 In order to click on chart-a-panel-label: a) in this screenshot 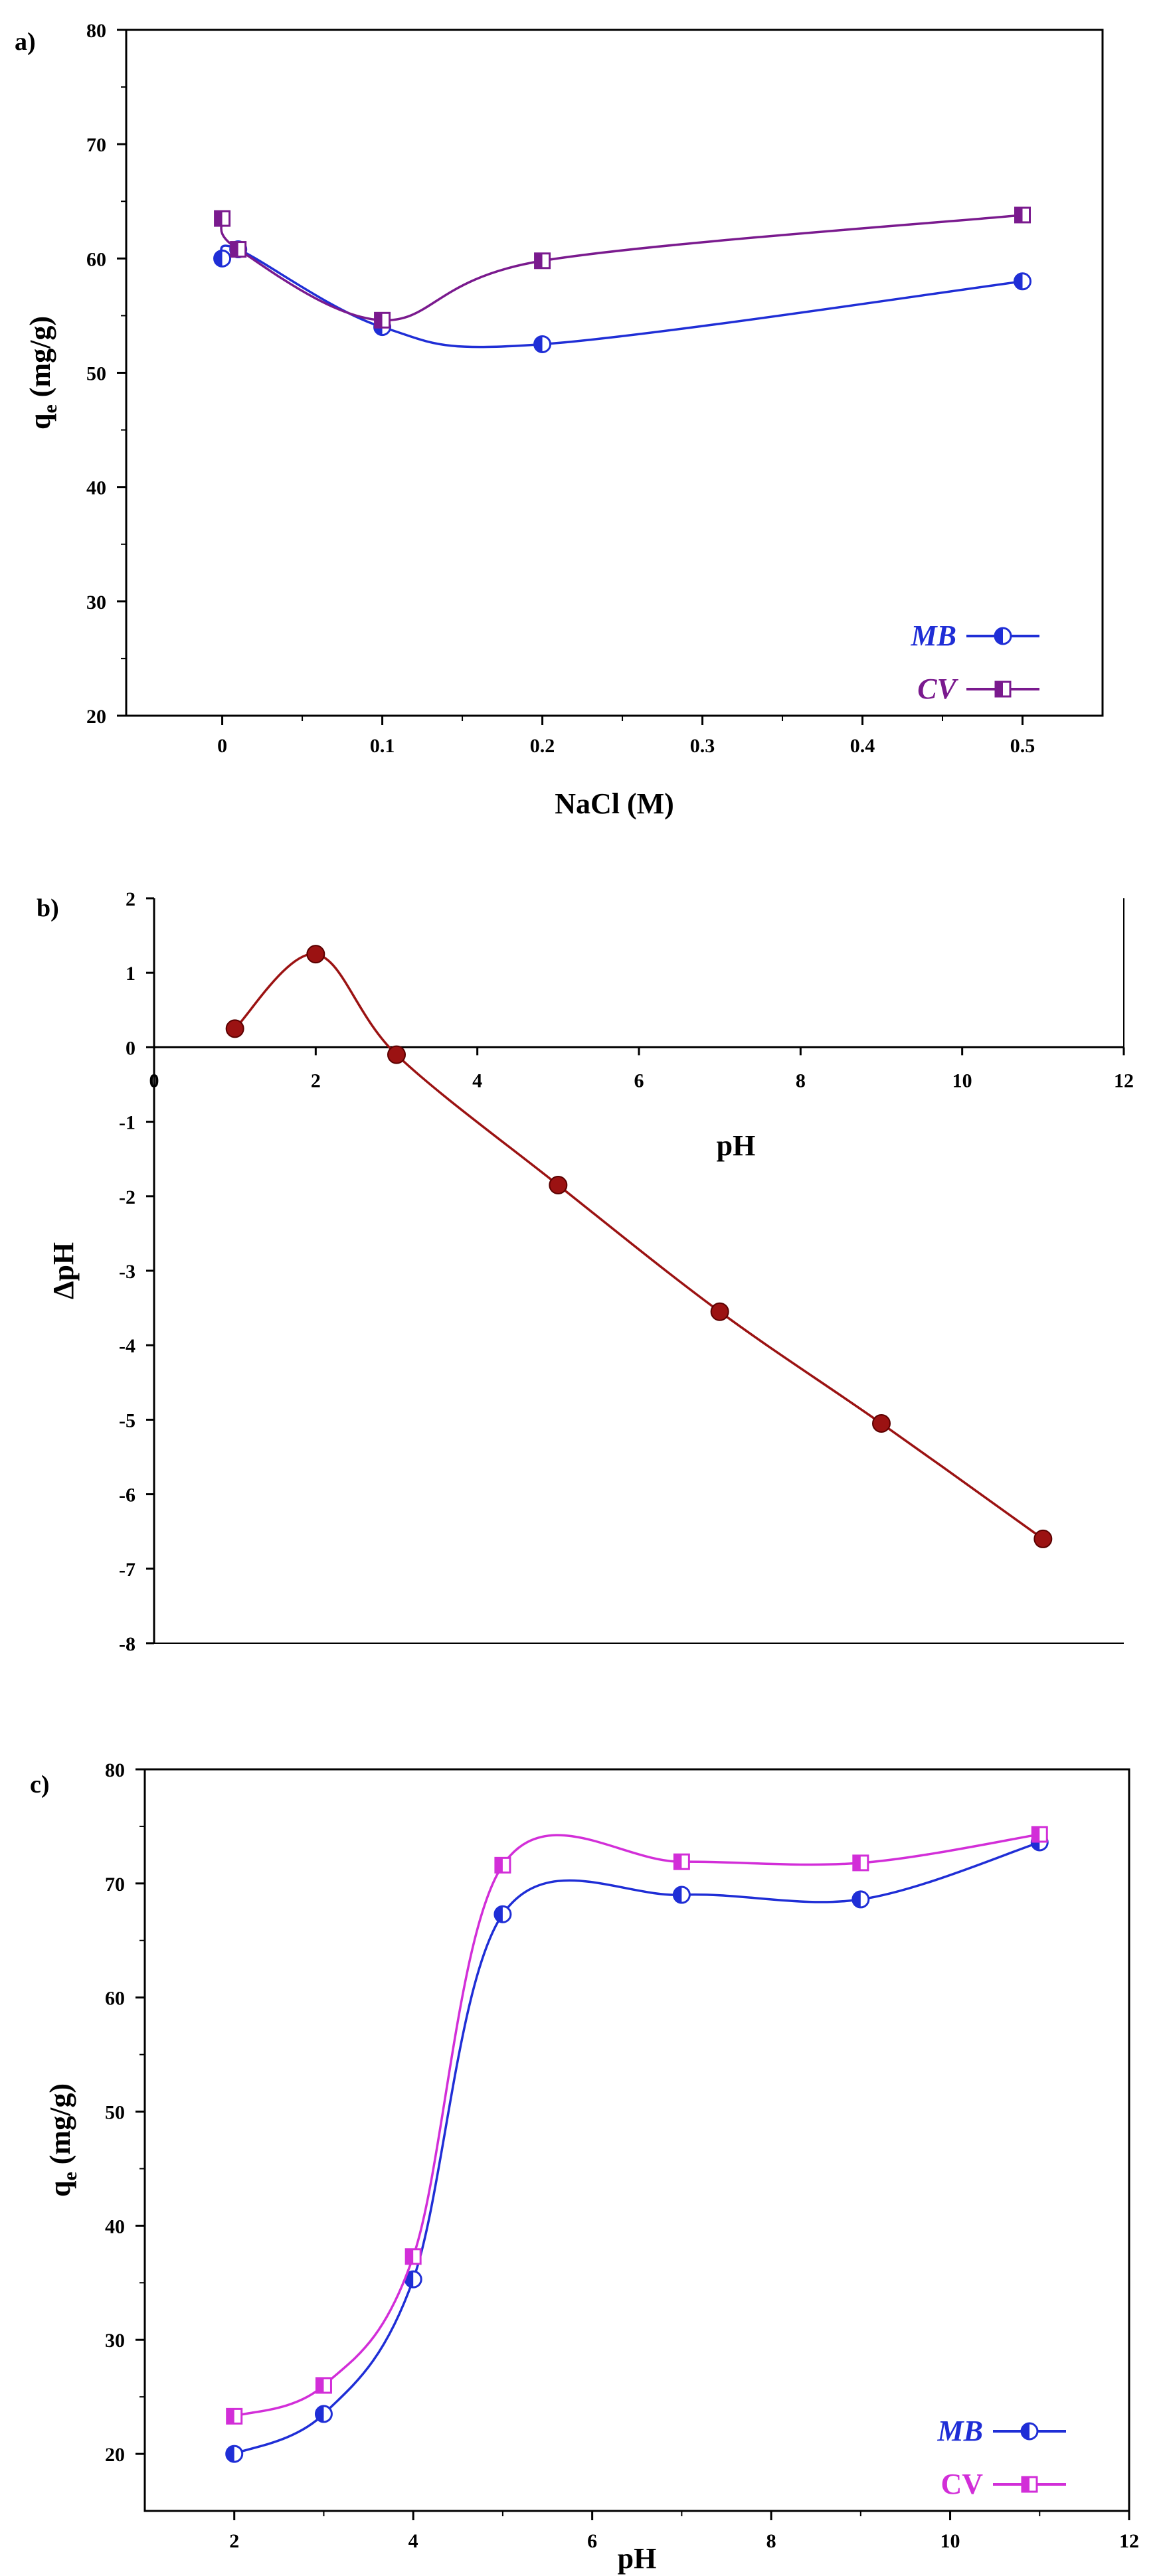, I will do `click(25, 42)`.